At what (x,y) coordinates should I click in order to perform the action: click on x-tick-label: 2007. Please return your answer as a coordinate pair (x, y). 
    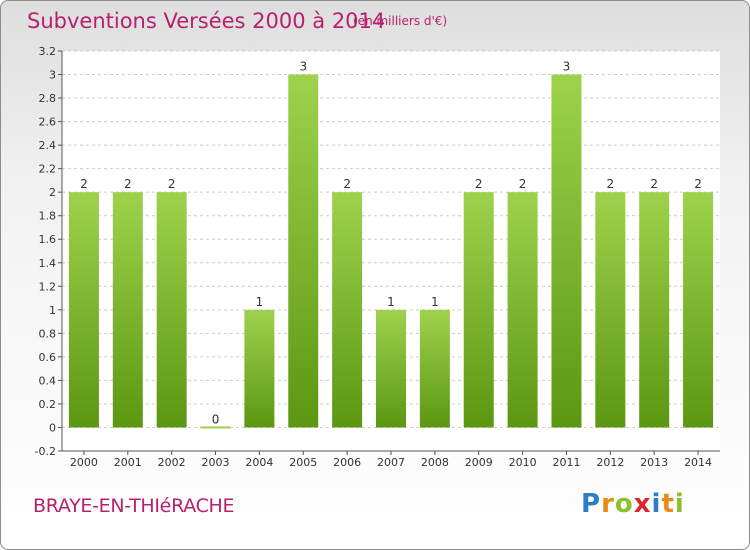
    Looking at the image, I should click on (391, 462).